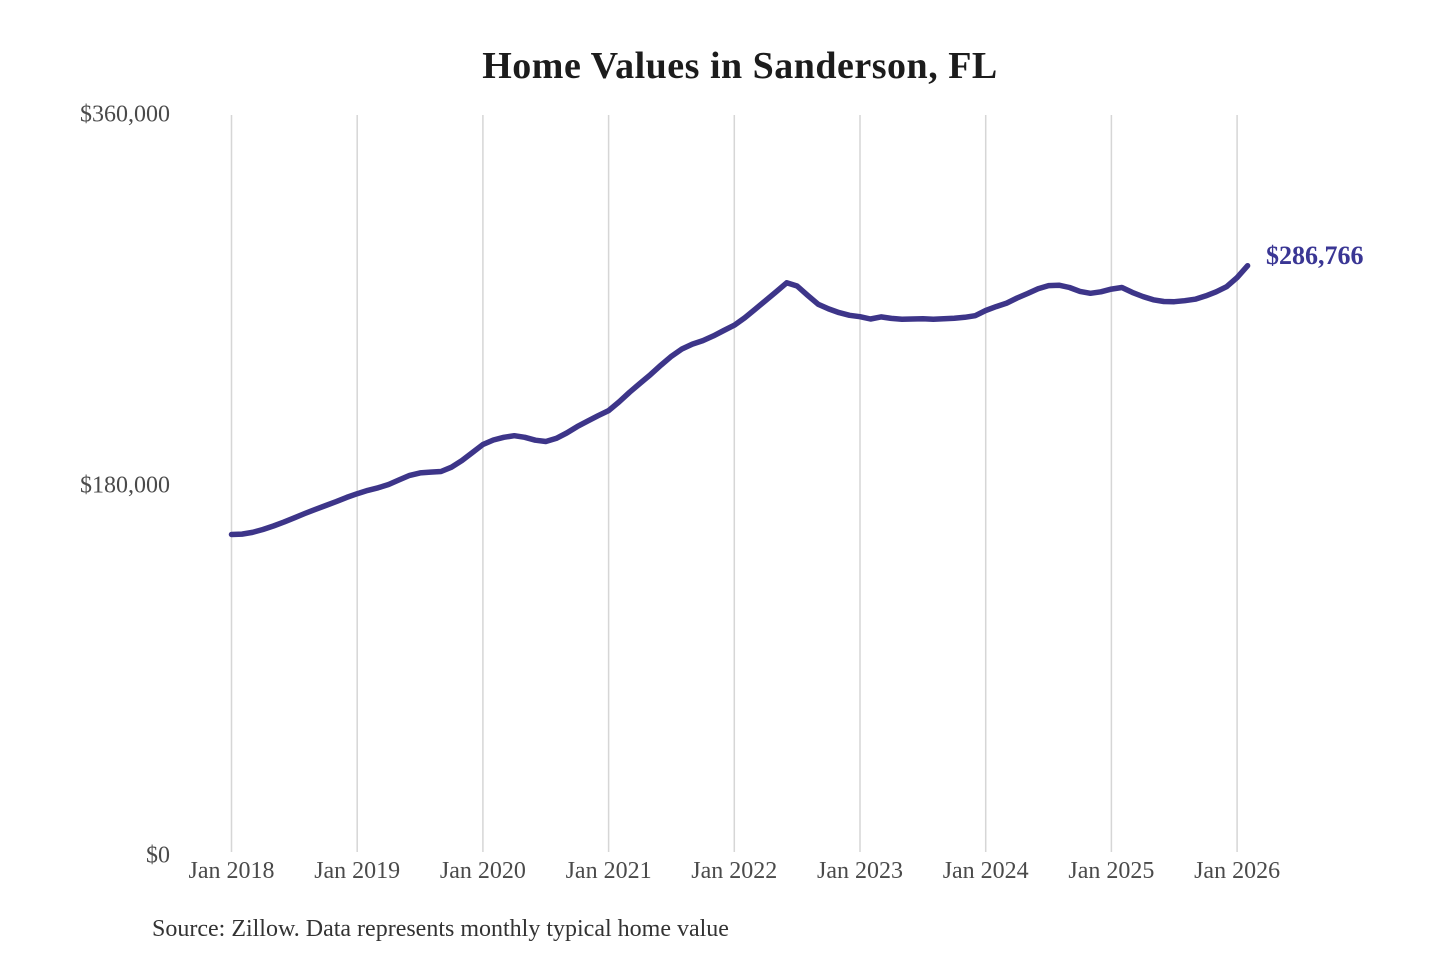 The width and height of the screenshot is (1440, 960). What do you see at coordinates (482, 871) in the screenshot?
I see `x-tick-label-jan-2020: Jan 2020` at bounding box center [482, 871].